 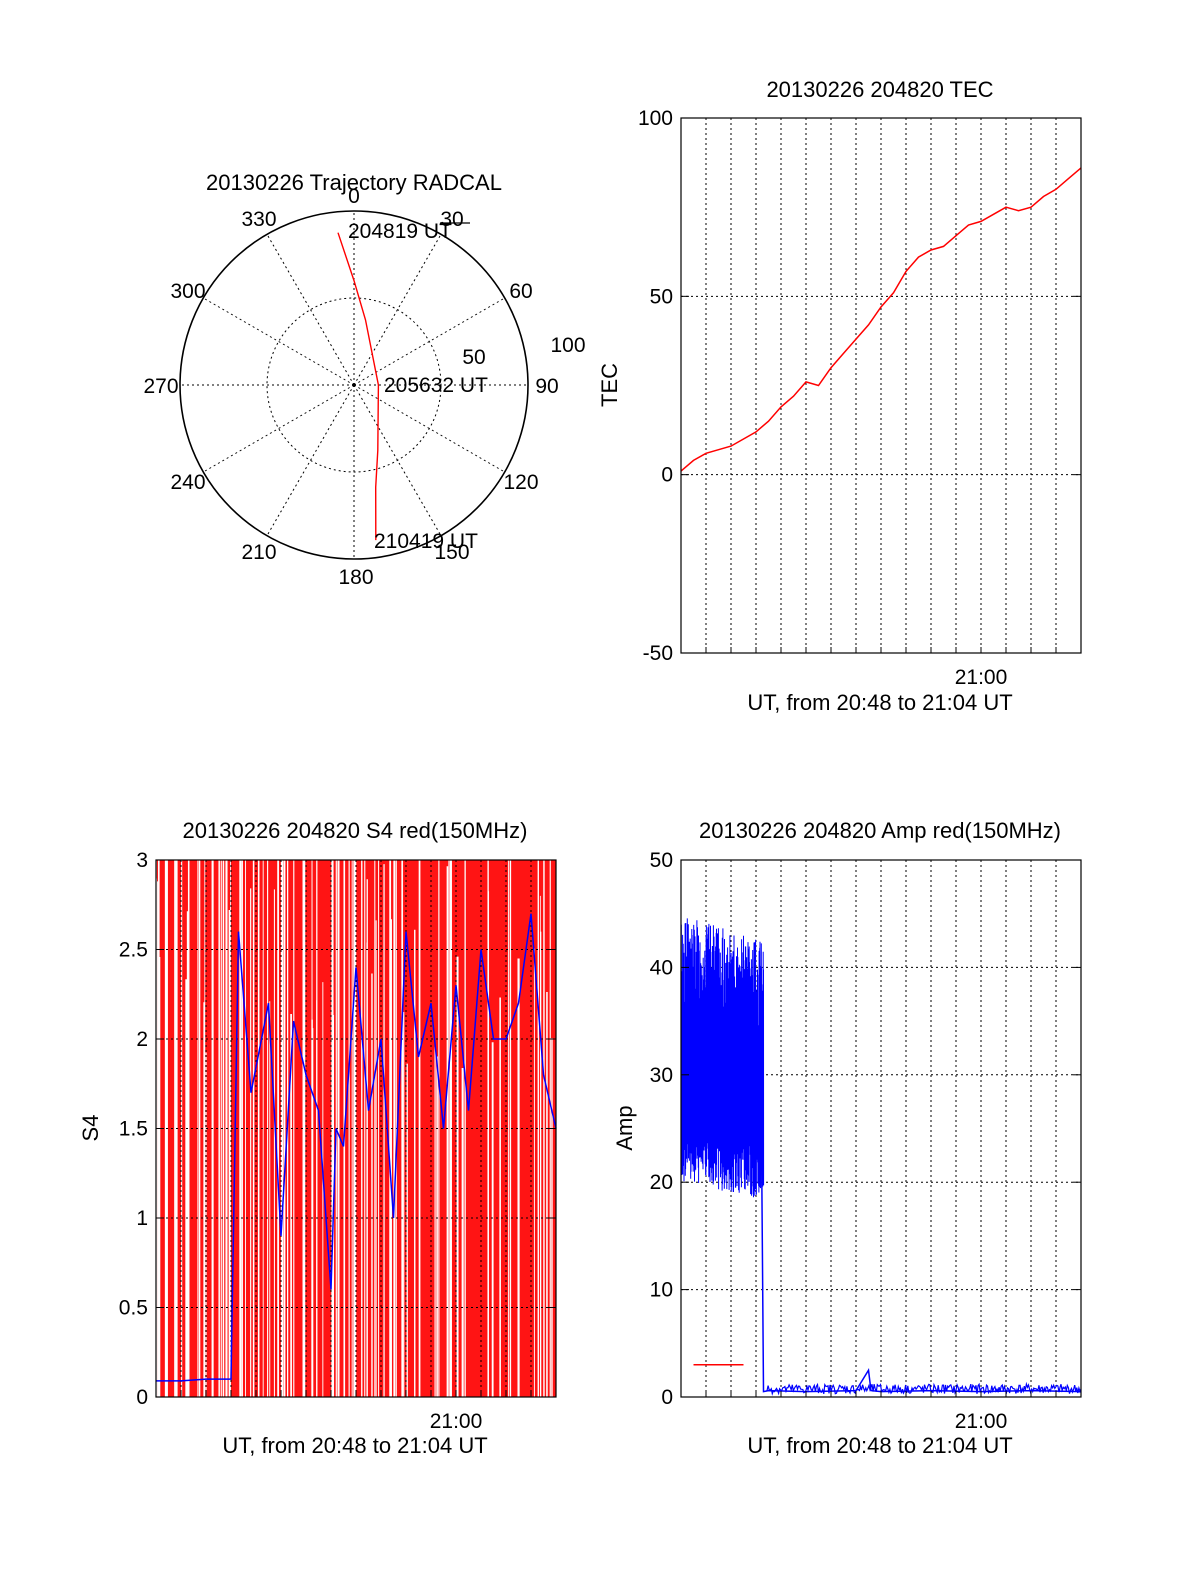 What do you see at coordinates (90, 1128) in the screenshot?
I see `s4-ylabel: S4` at bounding box center [90, 1128].